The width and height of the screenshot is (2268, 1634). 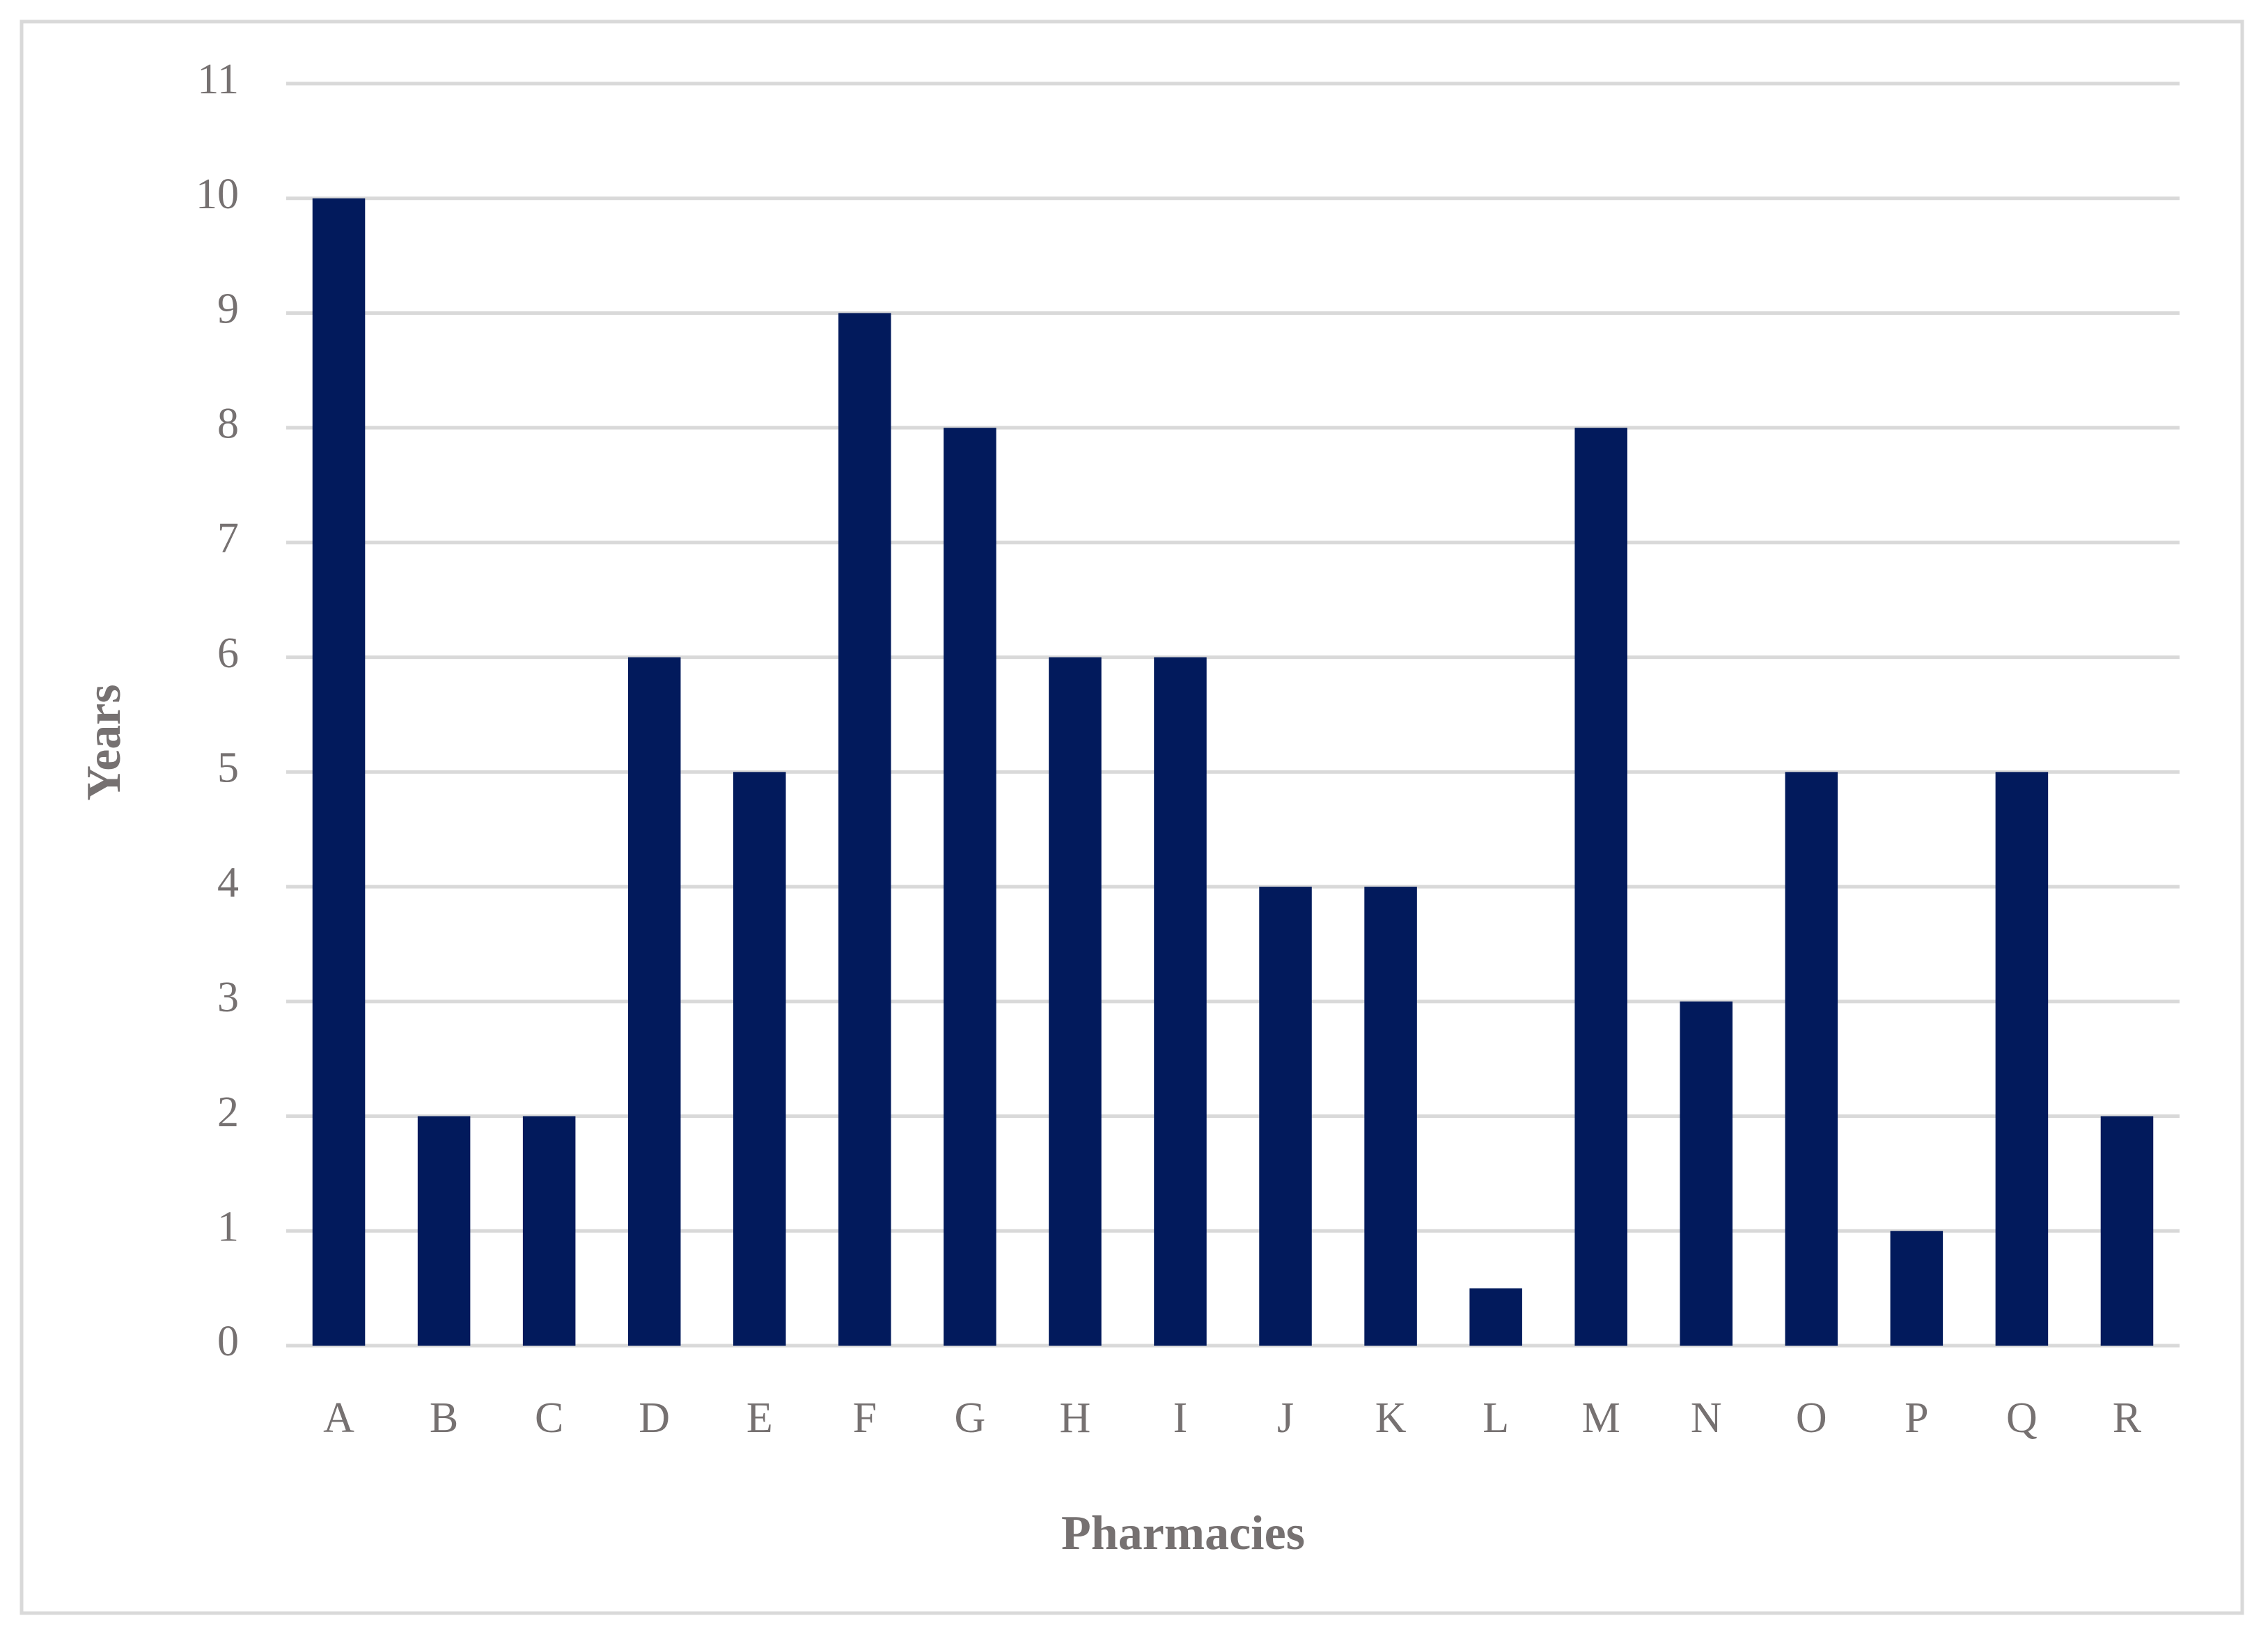 What do you see at coordinates (969, 1418) in the screenshot?
I see `x-tick-label: G` at bounding box center [969, 1418].